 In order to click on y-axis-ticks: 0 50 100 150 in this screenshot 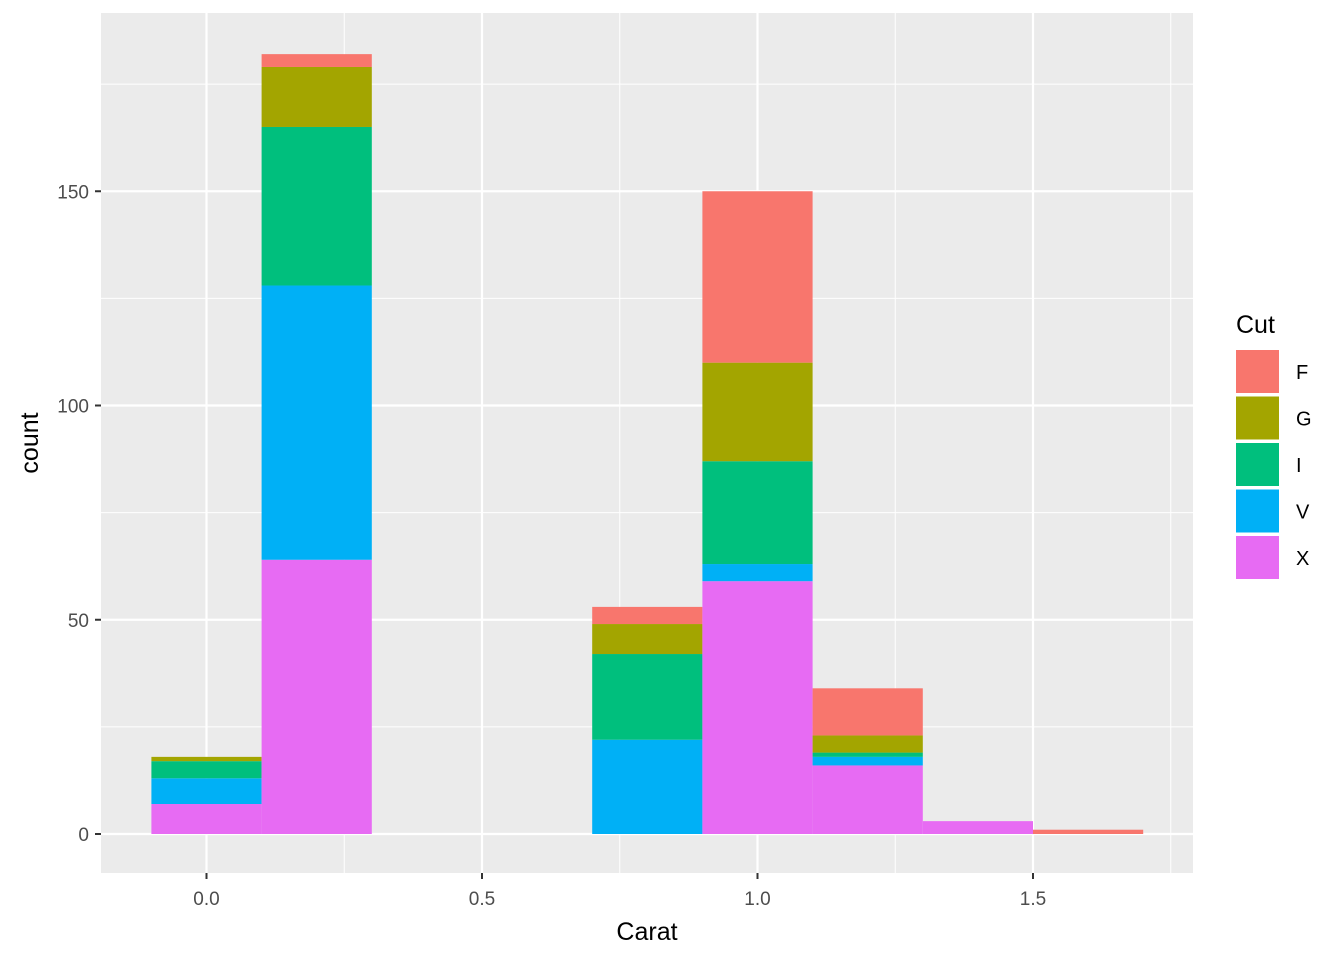, I will do `click(79, 514)`.